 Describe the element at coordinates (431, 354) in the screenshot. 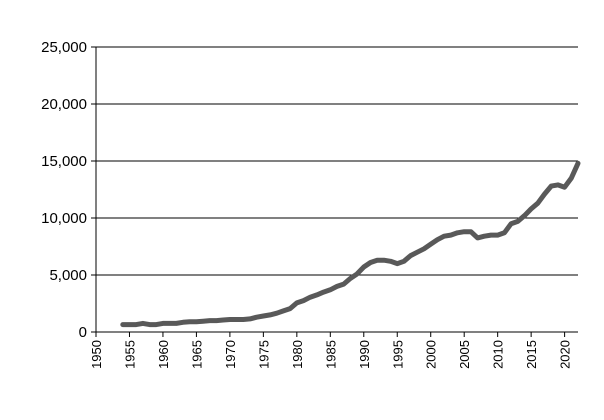

I see `x-tick-label: 2000` at that location.